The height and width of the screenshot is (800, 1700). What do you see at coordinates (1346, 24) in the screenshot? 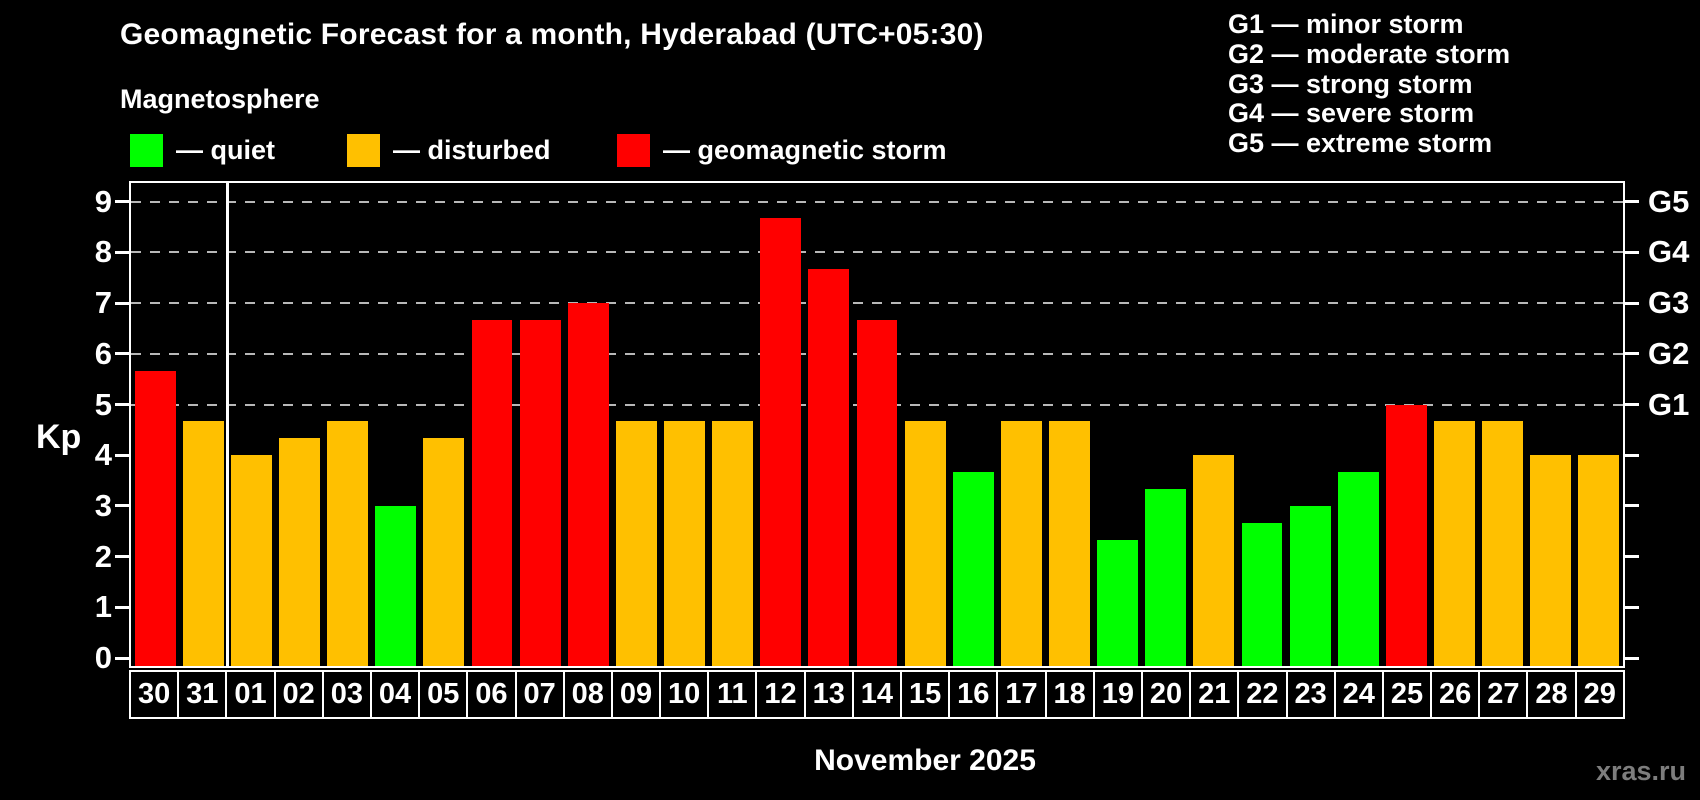
I see `storm-scale-item-g1: G1 — minor storm` at bounding box center [1346, 24].